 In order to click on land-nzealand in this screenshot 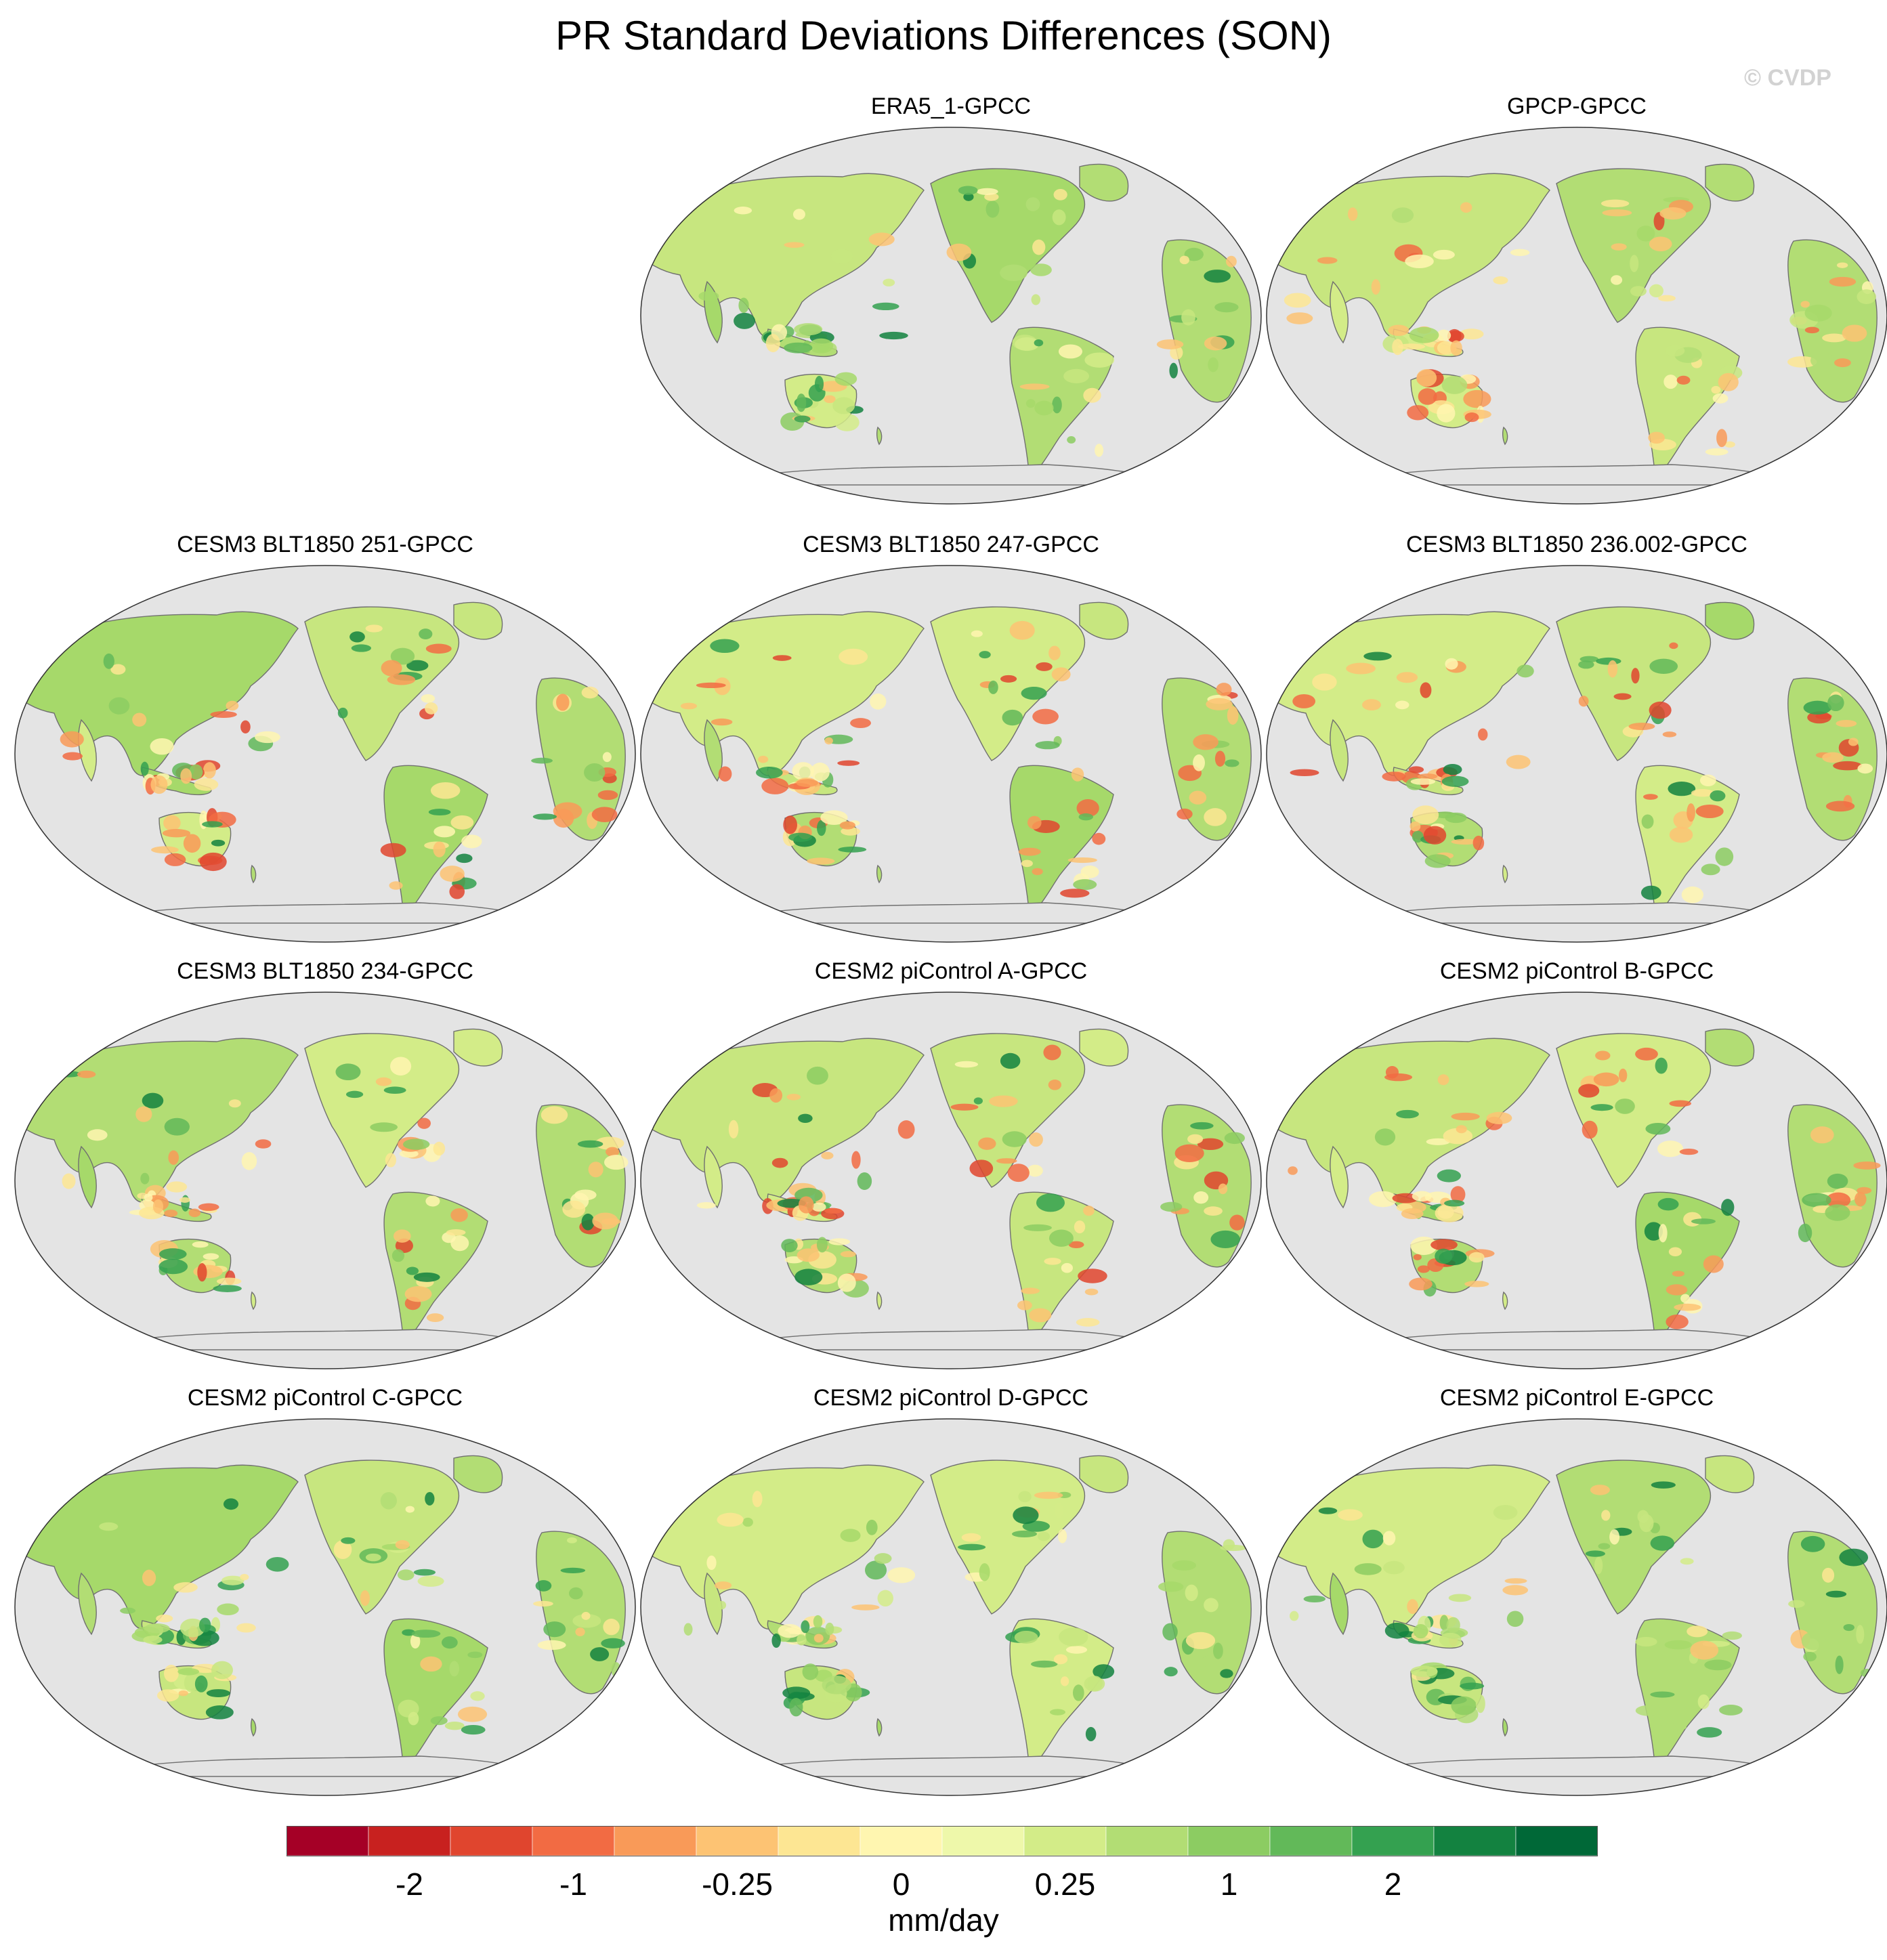, I will do `click(880, 1727)`.